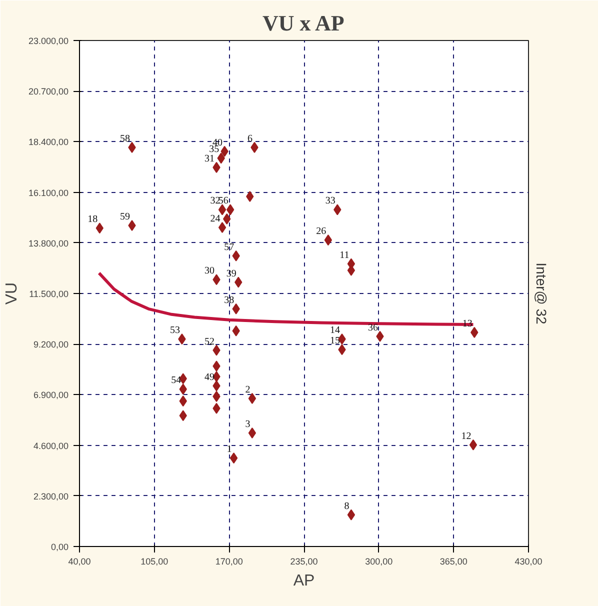 The height and width of the screenshot is (606, 598). Describe the element at coordinates (209, 271) in the screenshot. I see `annotation: 30` at that location.